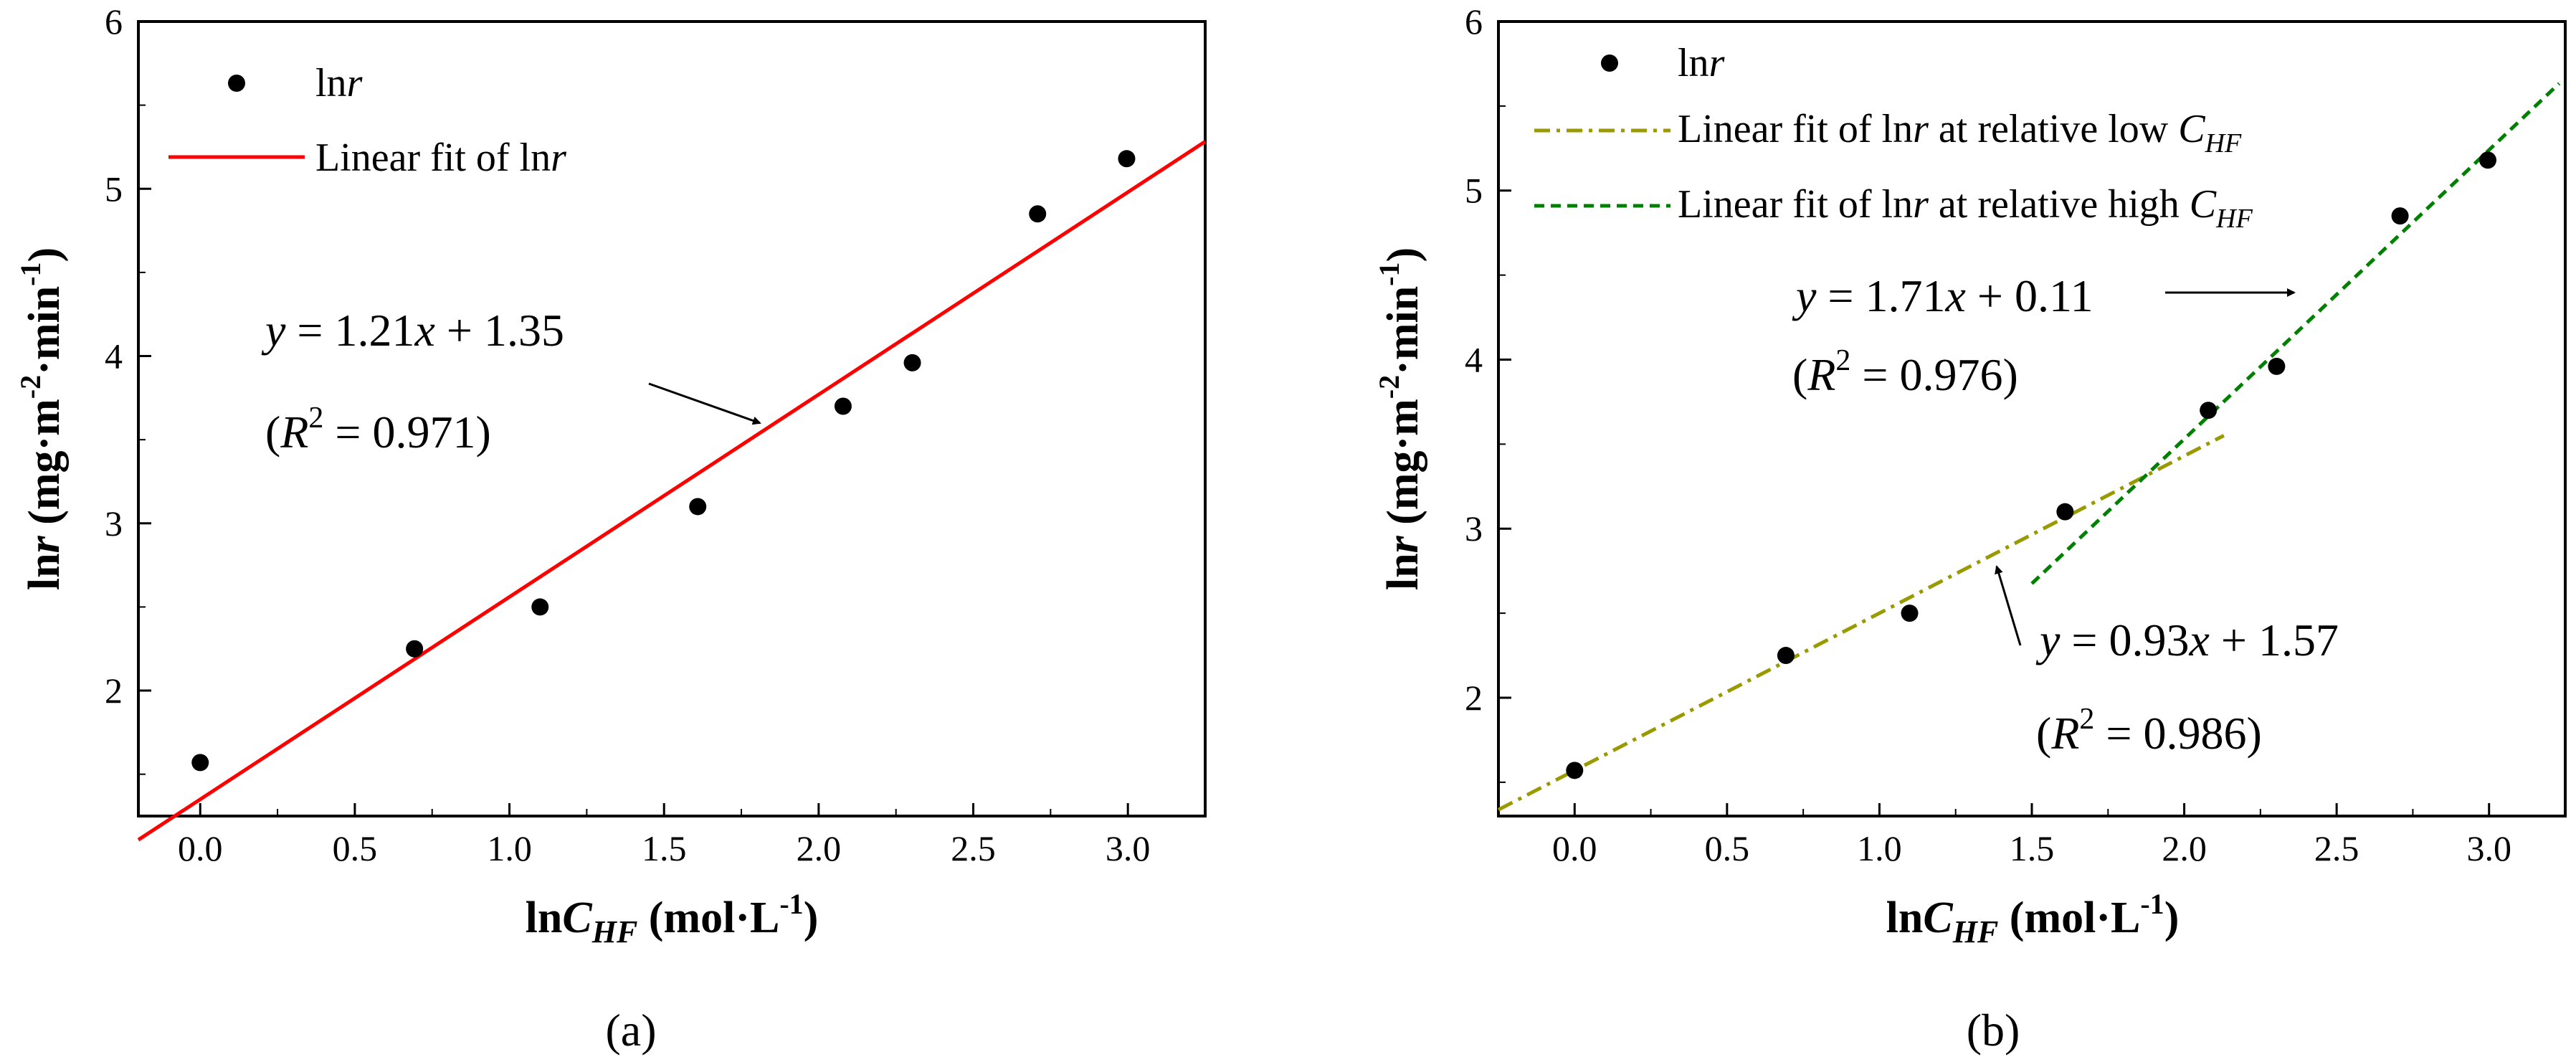 The height and width of the screenshot is (1057, 2576). I want to click on legend-label-lnr-b: lnr, so click(1702, 63).